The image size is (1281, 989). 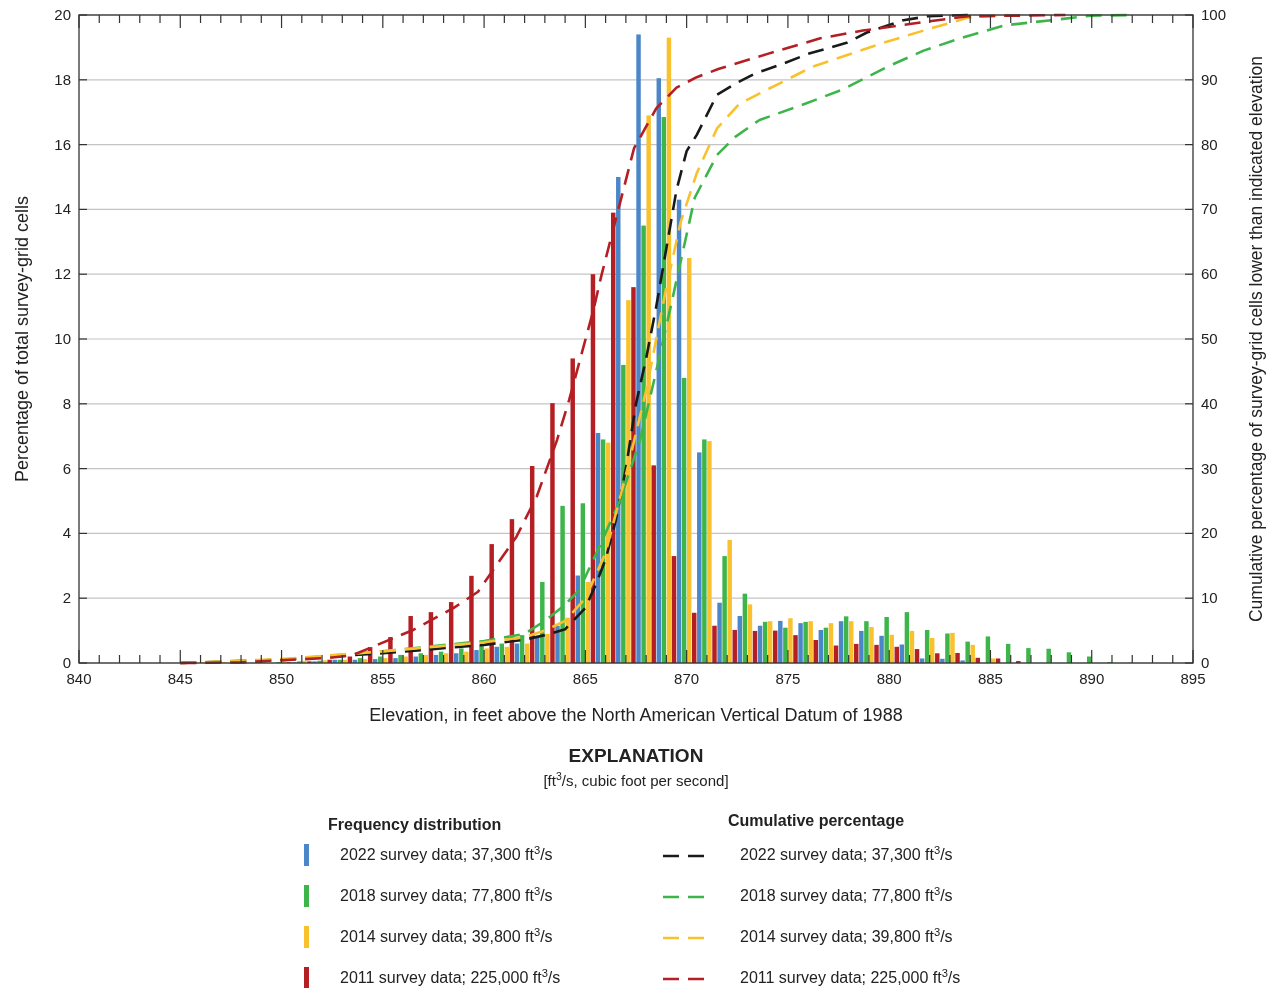 What do you see at coordinates (889, 678) in the screenshot?
I see `x-tick-label: 880` at bounding box center [889, 678].